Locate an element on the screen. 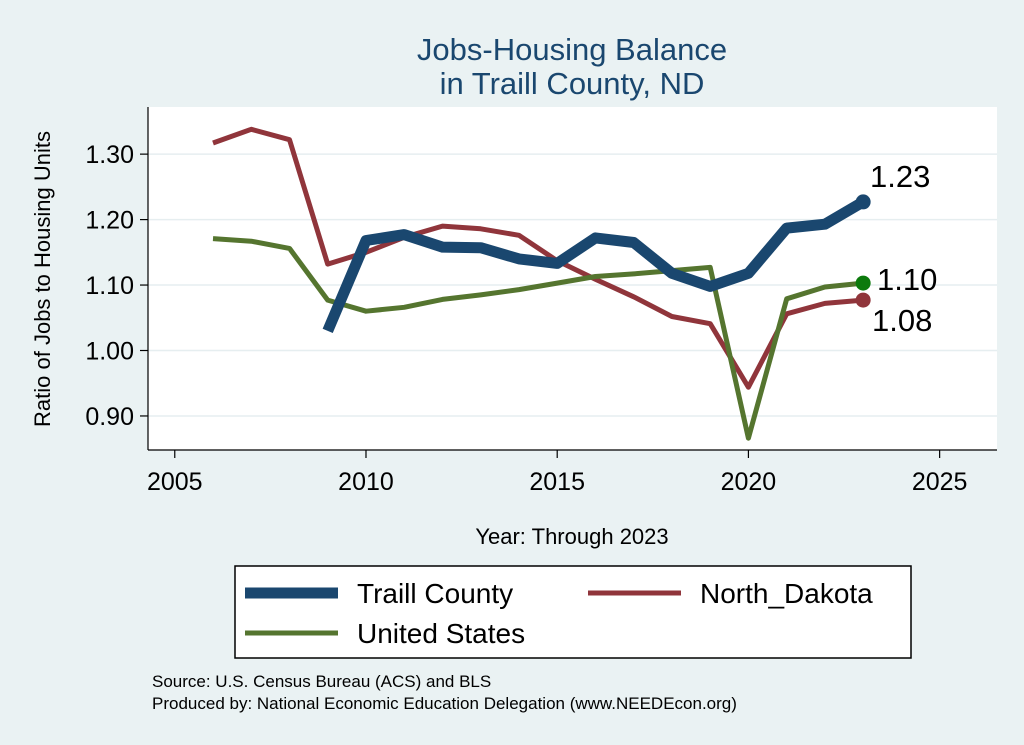 This screenshot has height=745, width=1024. end-marker-north-dakota is located at coordinates (863, 300).